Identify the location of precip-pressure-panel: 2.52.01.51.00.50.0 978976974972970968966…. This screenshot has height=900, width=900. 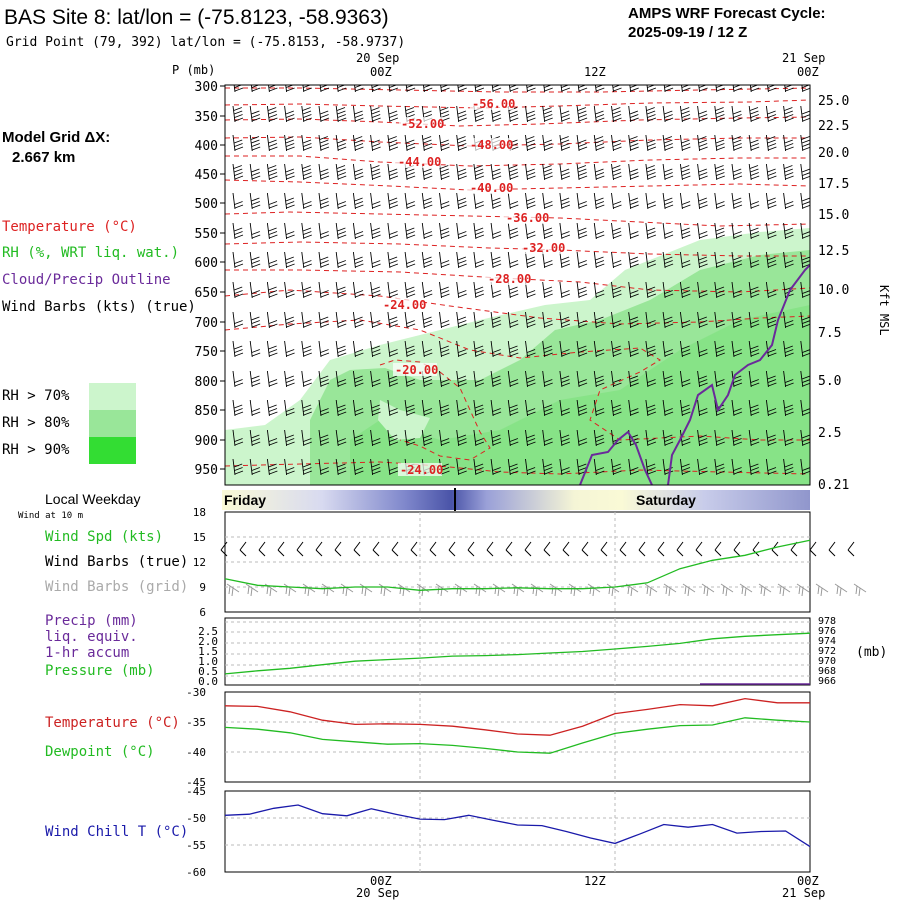
(466, 650).